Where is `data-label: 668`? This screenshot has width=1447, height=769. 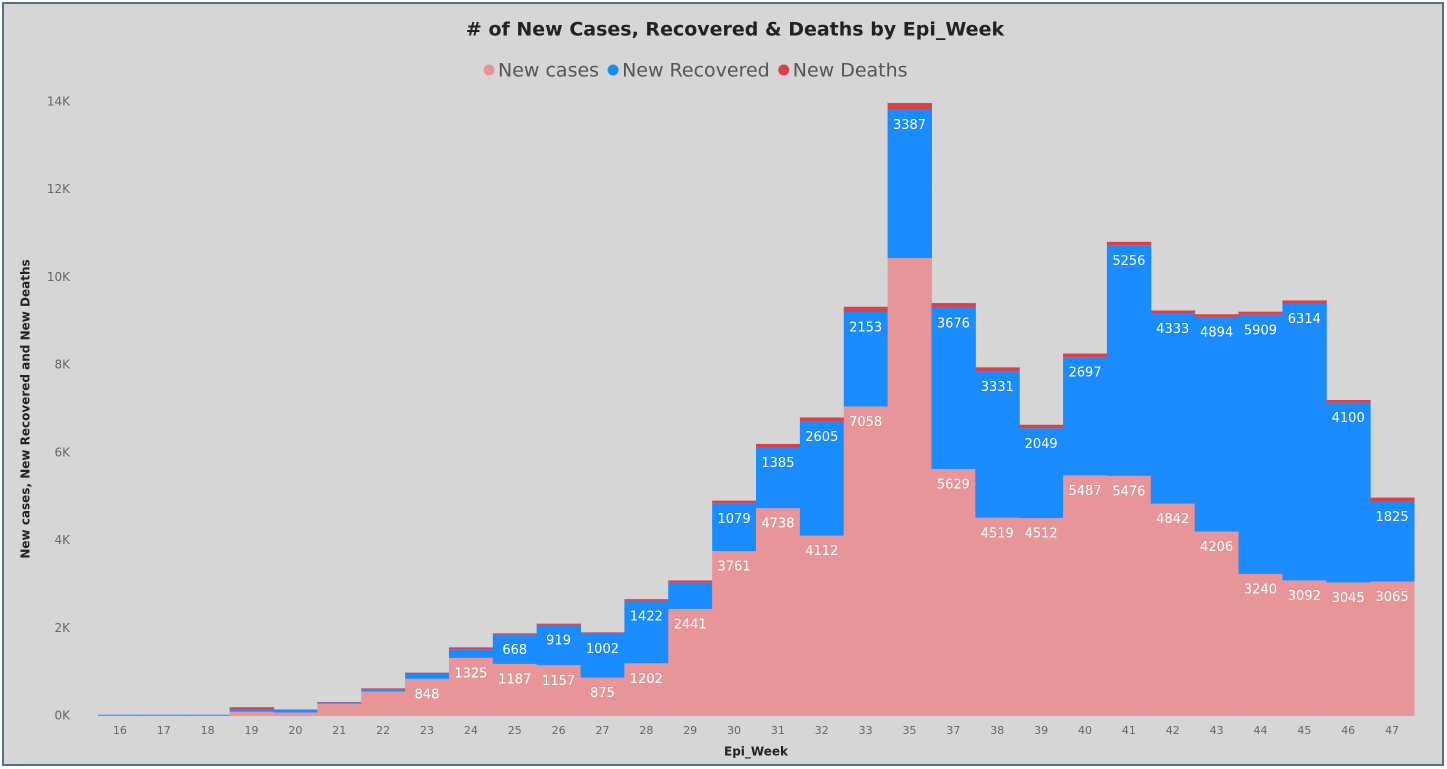 data-label: 668 is located at coordinates (514, 650).